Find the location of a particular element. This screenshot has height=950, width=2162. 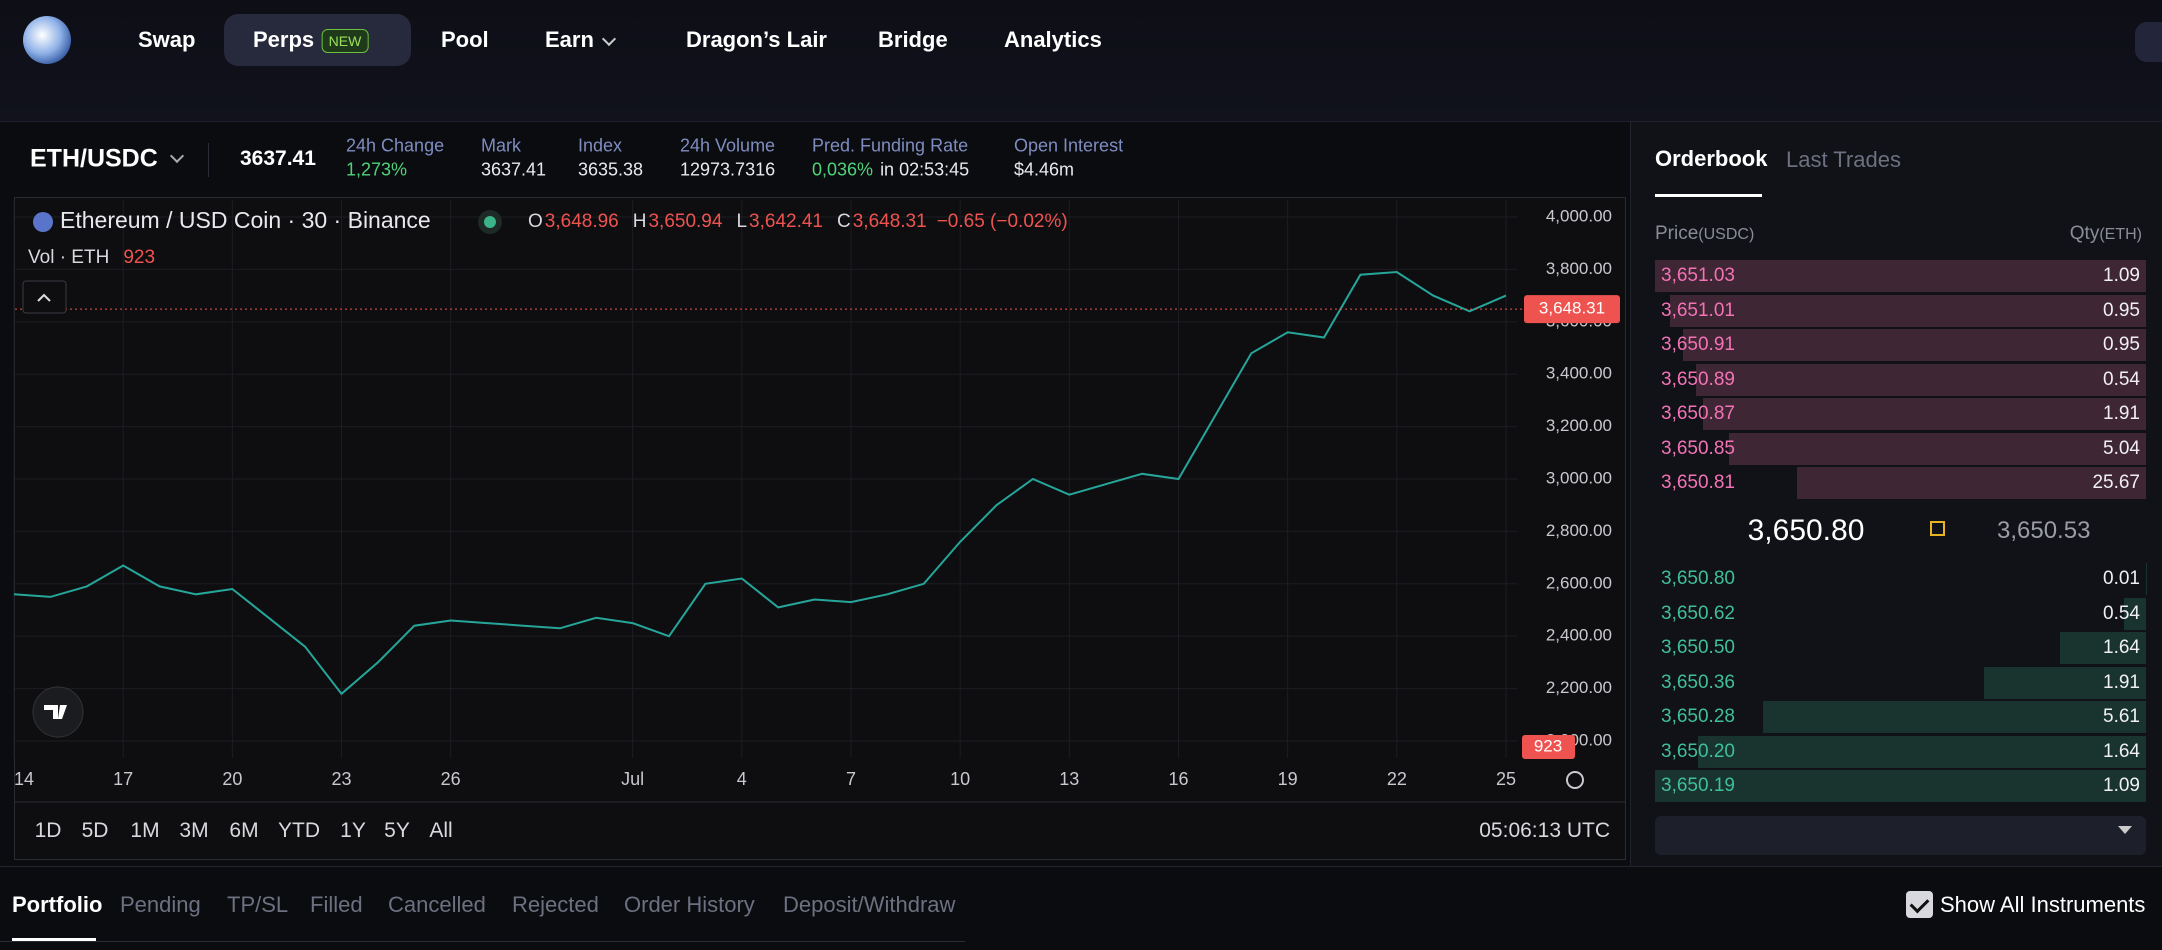

order-price: 3,650.19 is located at coordinates (1698, 785).